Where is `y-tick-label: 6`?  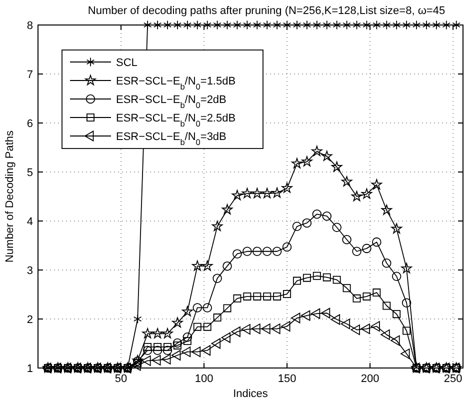
y-tick-label: 6 is located at coordinates (29, 124).